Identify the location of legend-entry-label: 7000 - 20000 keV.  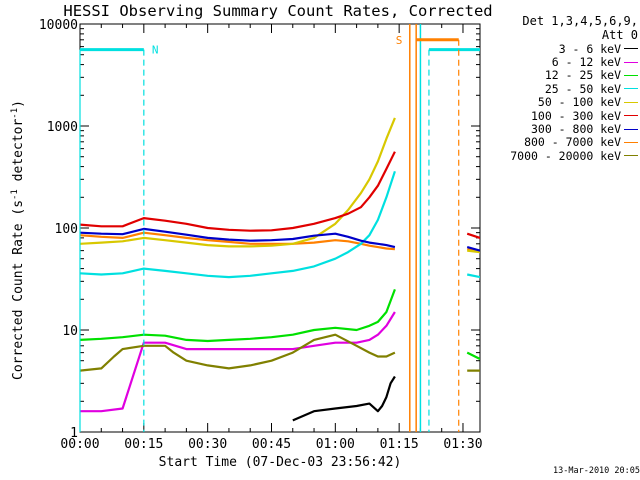
(565, 155).